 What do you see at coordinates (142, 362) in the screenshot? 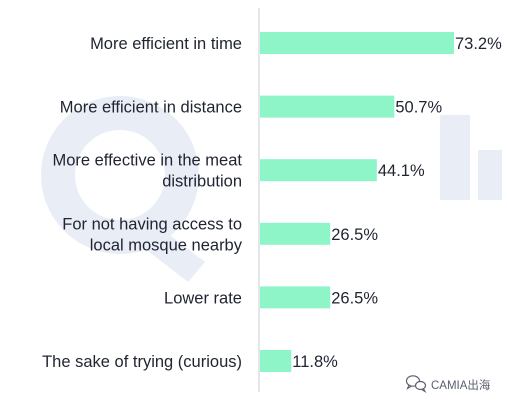
I see `category-label: The sake of trying (curious)` at bounding box center [142, 362].